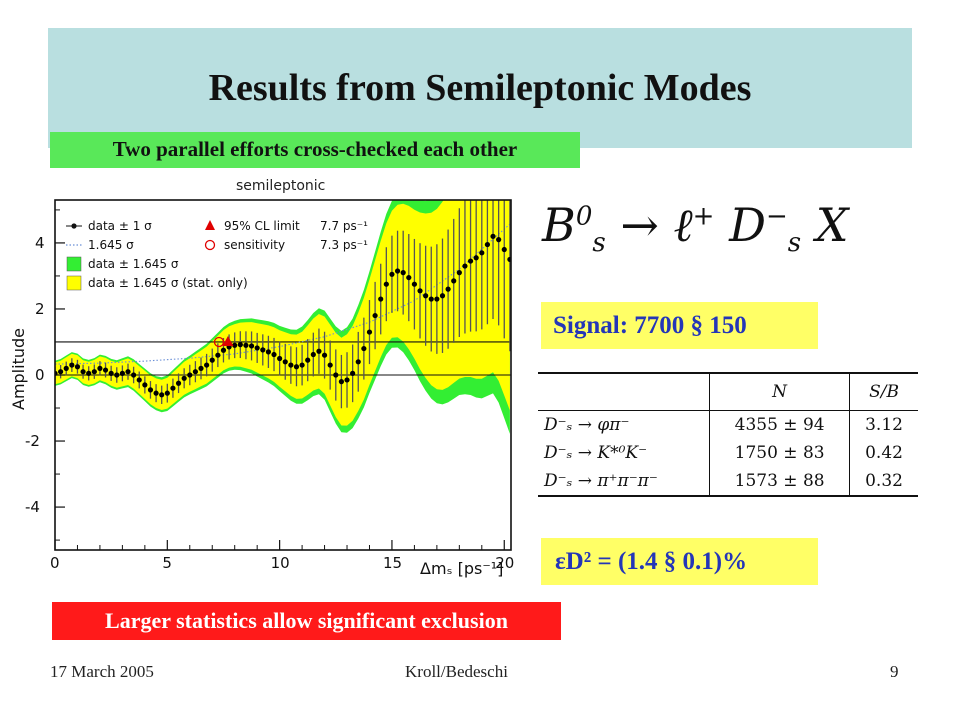  I want to click on y-tick-label: 0, so click(40, 375).